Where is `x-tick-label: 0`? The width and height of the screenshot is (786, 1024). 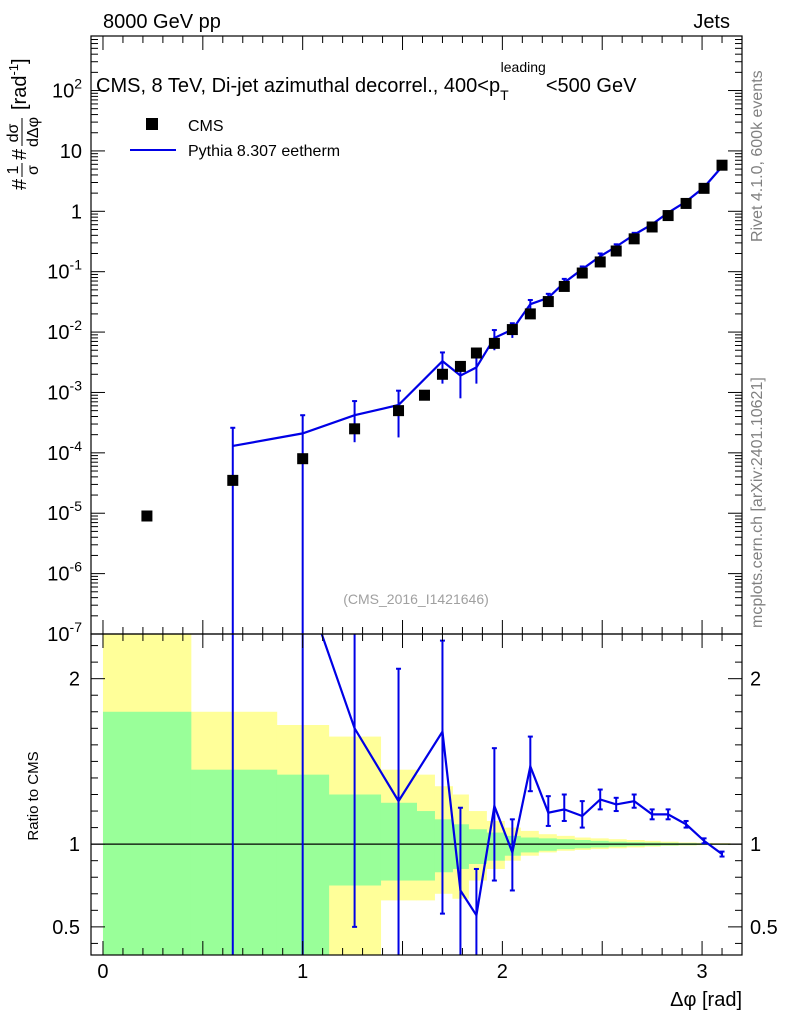
x-tick-label: 0 is located at coordinates (102, 972).